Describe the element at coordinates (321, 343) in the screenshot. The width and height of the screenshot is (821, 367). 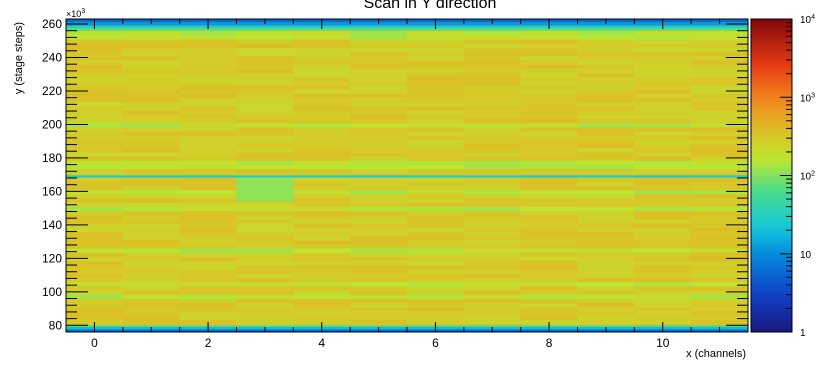
I see `x-tick-label: 4` at that location.